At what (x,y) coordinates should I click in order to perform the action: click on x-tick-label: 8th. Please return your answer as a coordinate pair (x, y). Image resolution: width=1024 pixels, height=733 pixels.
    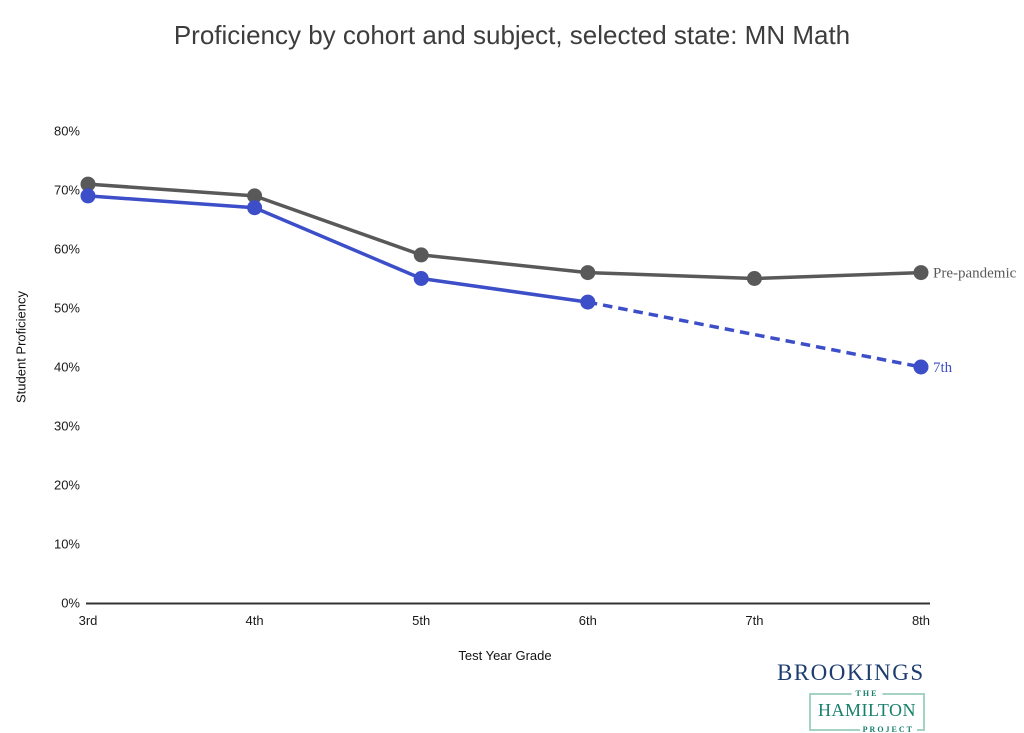
    Looking at the image, I should click on (921, 620).